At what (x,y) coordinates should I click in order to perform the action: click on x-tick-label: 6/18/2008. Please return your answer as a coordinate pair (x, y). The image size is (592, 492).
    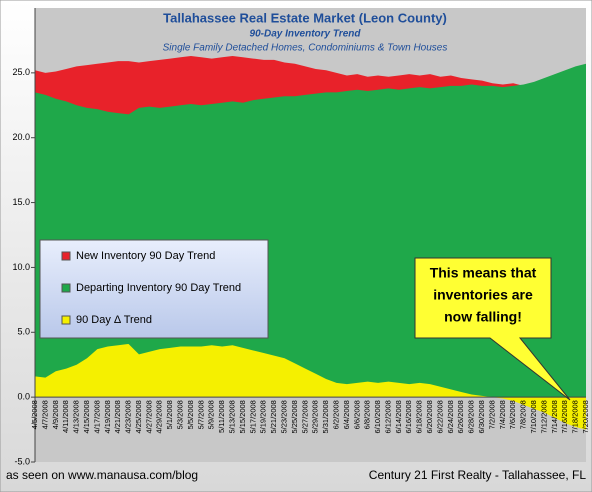
    Looking at the image, I should click on (419, 416).